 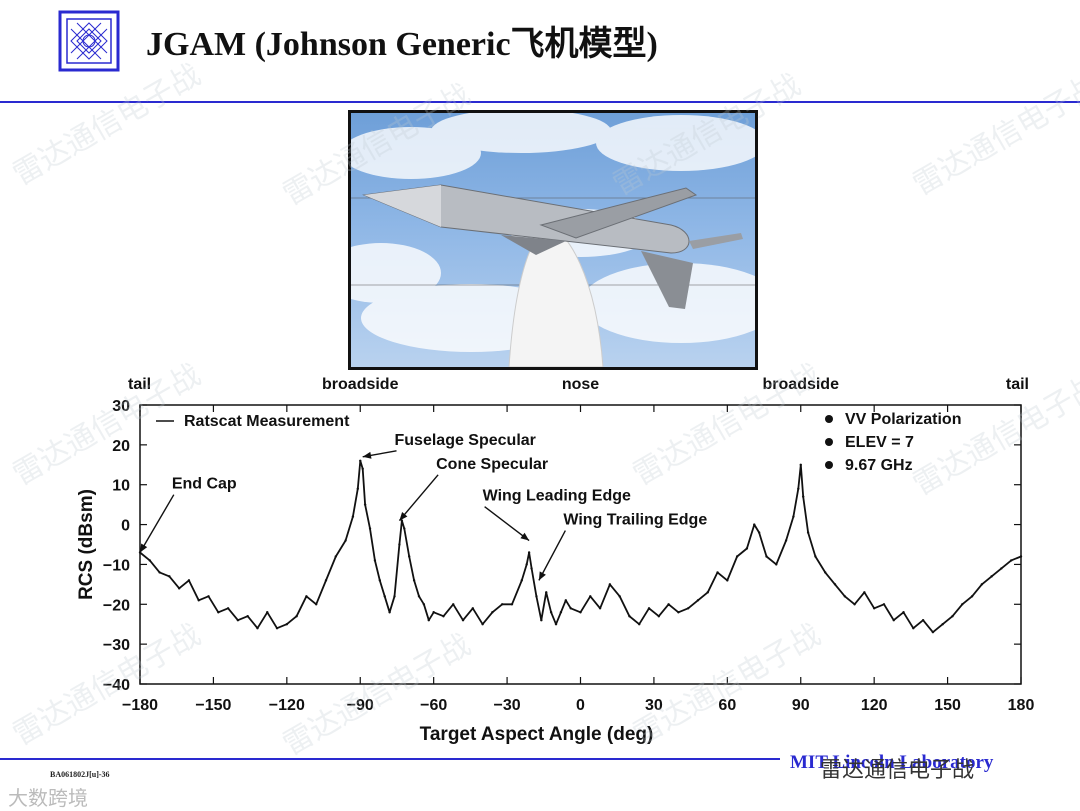 I want to click on condition-text: ELEV = 7, so click(x=879, y=442).